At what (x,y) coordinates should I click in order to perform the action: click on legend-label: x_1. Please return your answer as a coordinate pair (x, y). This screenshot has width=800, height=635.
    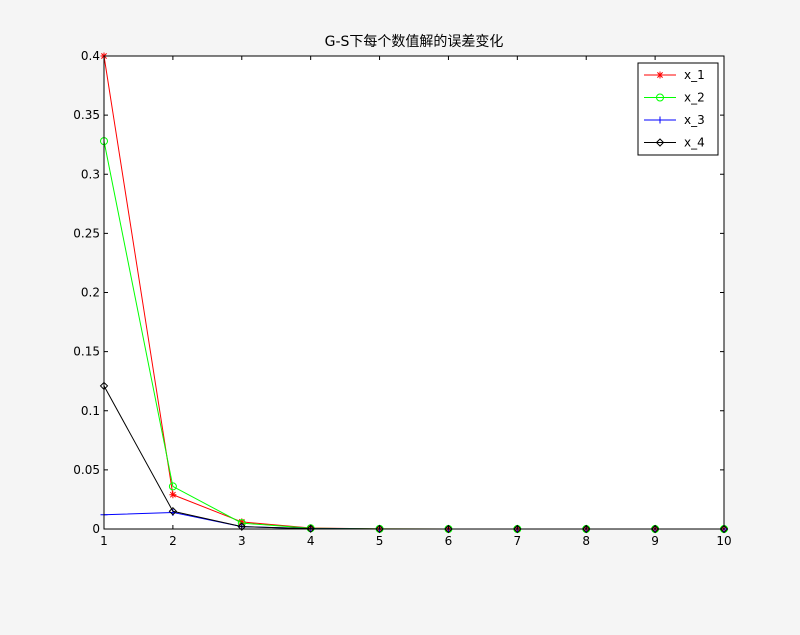
    Looking at the image, I should click on (694, 75).